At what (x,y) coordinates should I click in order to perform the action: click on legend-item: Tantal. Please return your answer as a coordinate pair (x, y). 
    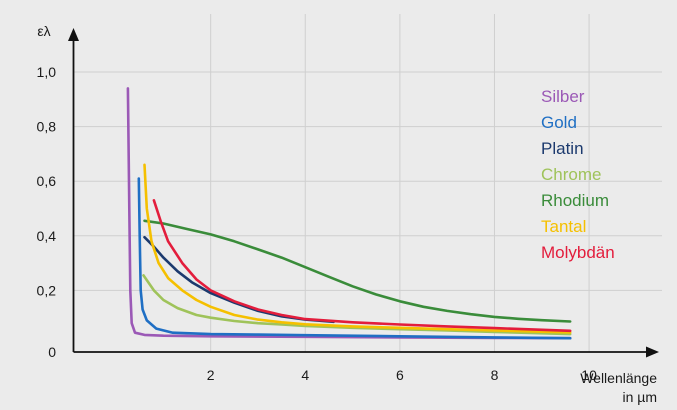
    Looking at the image, I should click on (563, 226).